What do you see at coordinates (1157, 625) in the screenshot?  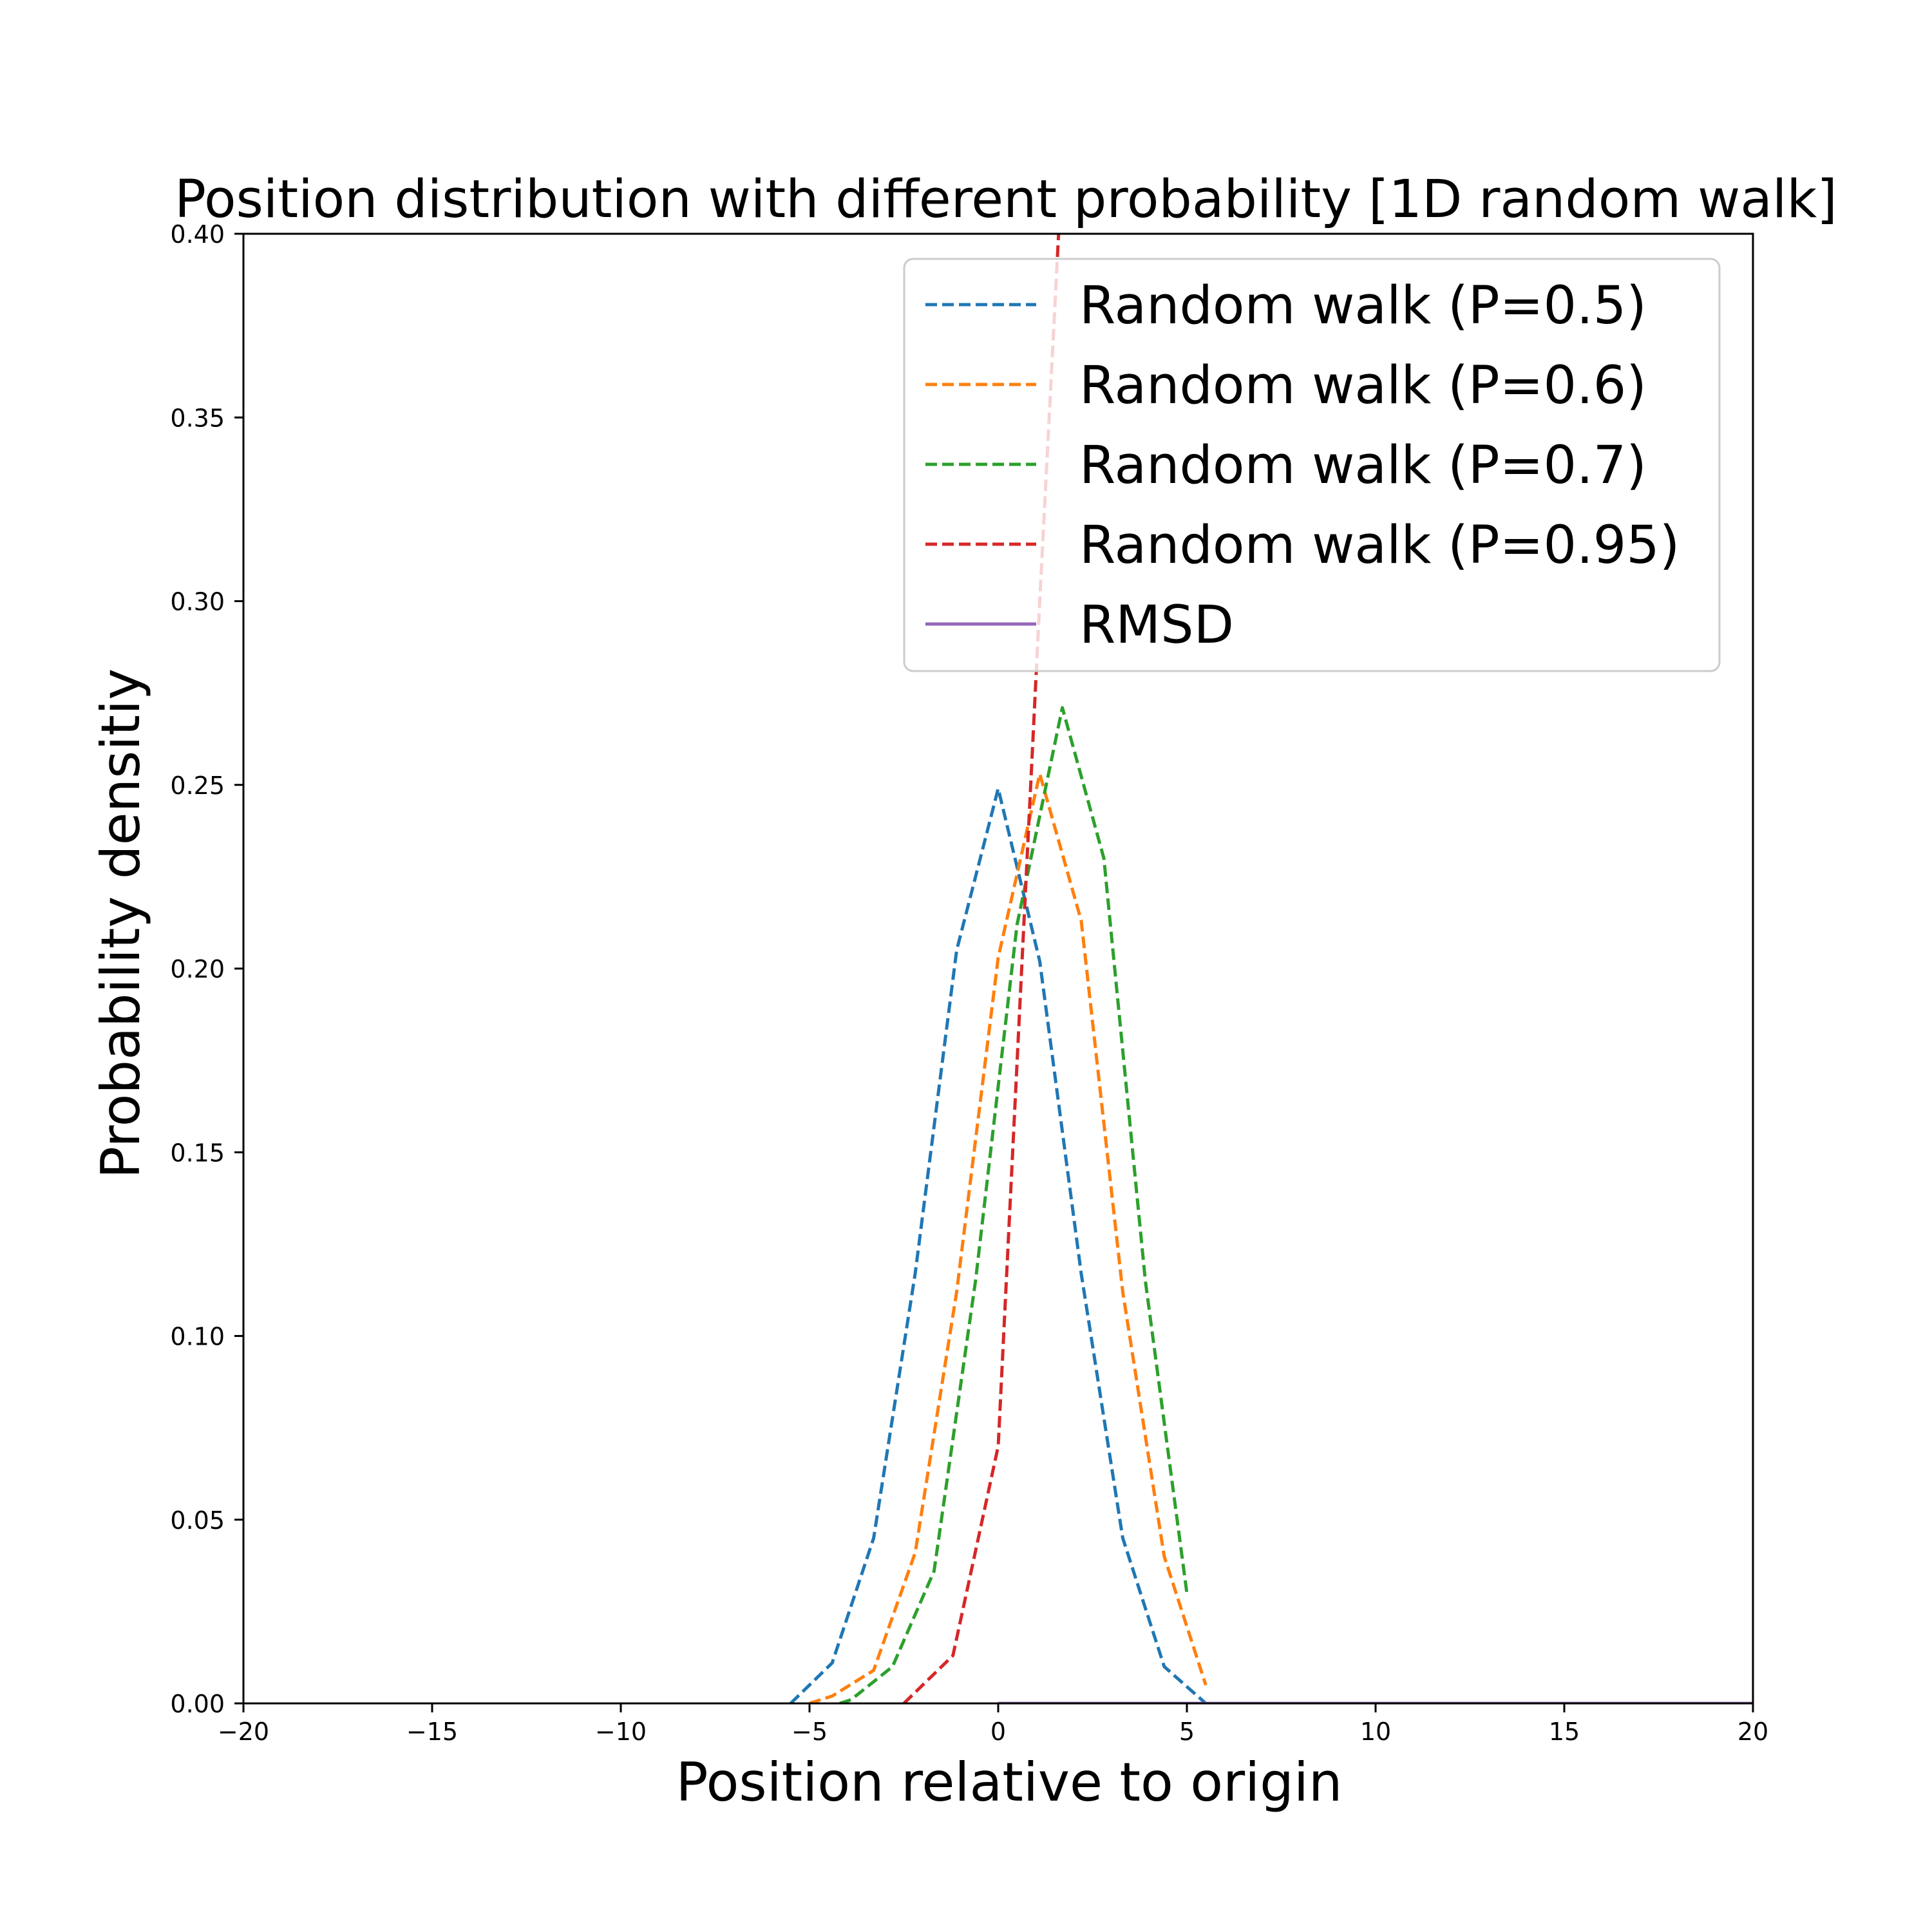 I see `legend-entry-label: RMSD` at bounding box center [1157, 625].